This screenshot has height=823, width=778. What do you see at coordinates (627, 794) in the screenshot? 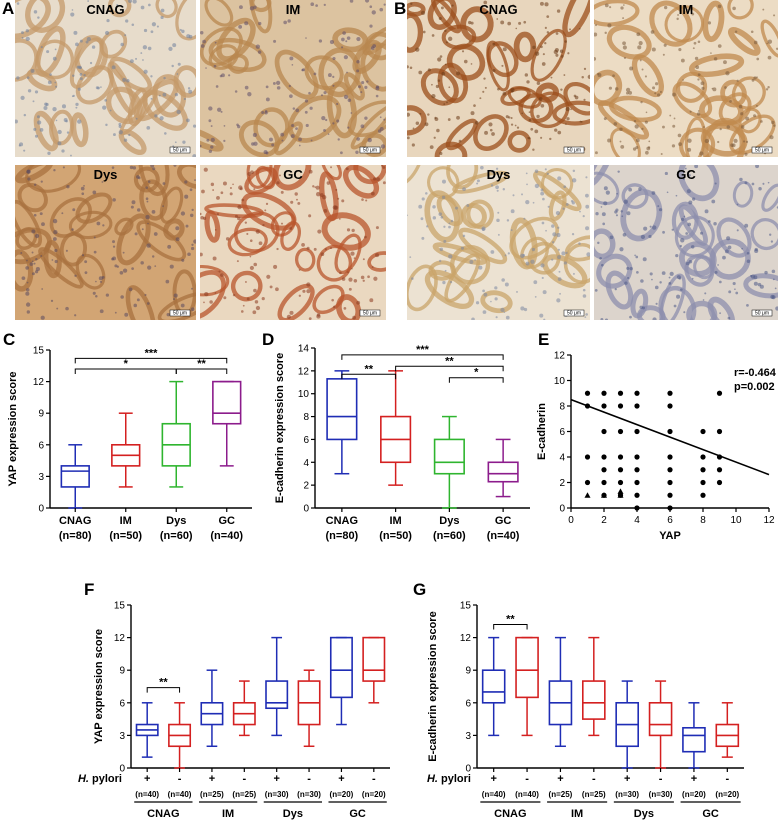
I see `sample-size-label: (n=30)` at bounding box center [627, 794].